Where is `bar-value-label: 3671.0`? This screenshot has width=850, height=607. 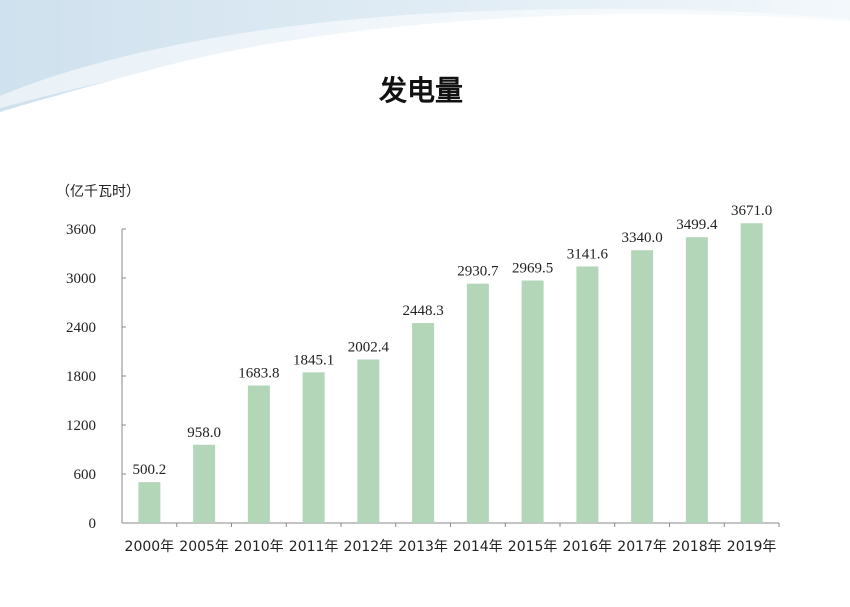
bar-value-label: 3671.0 is located at coordinates (751, 211).